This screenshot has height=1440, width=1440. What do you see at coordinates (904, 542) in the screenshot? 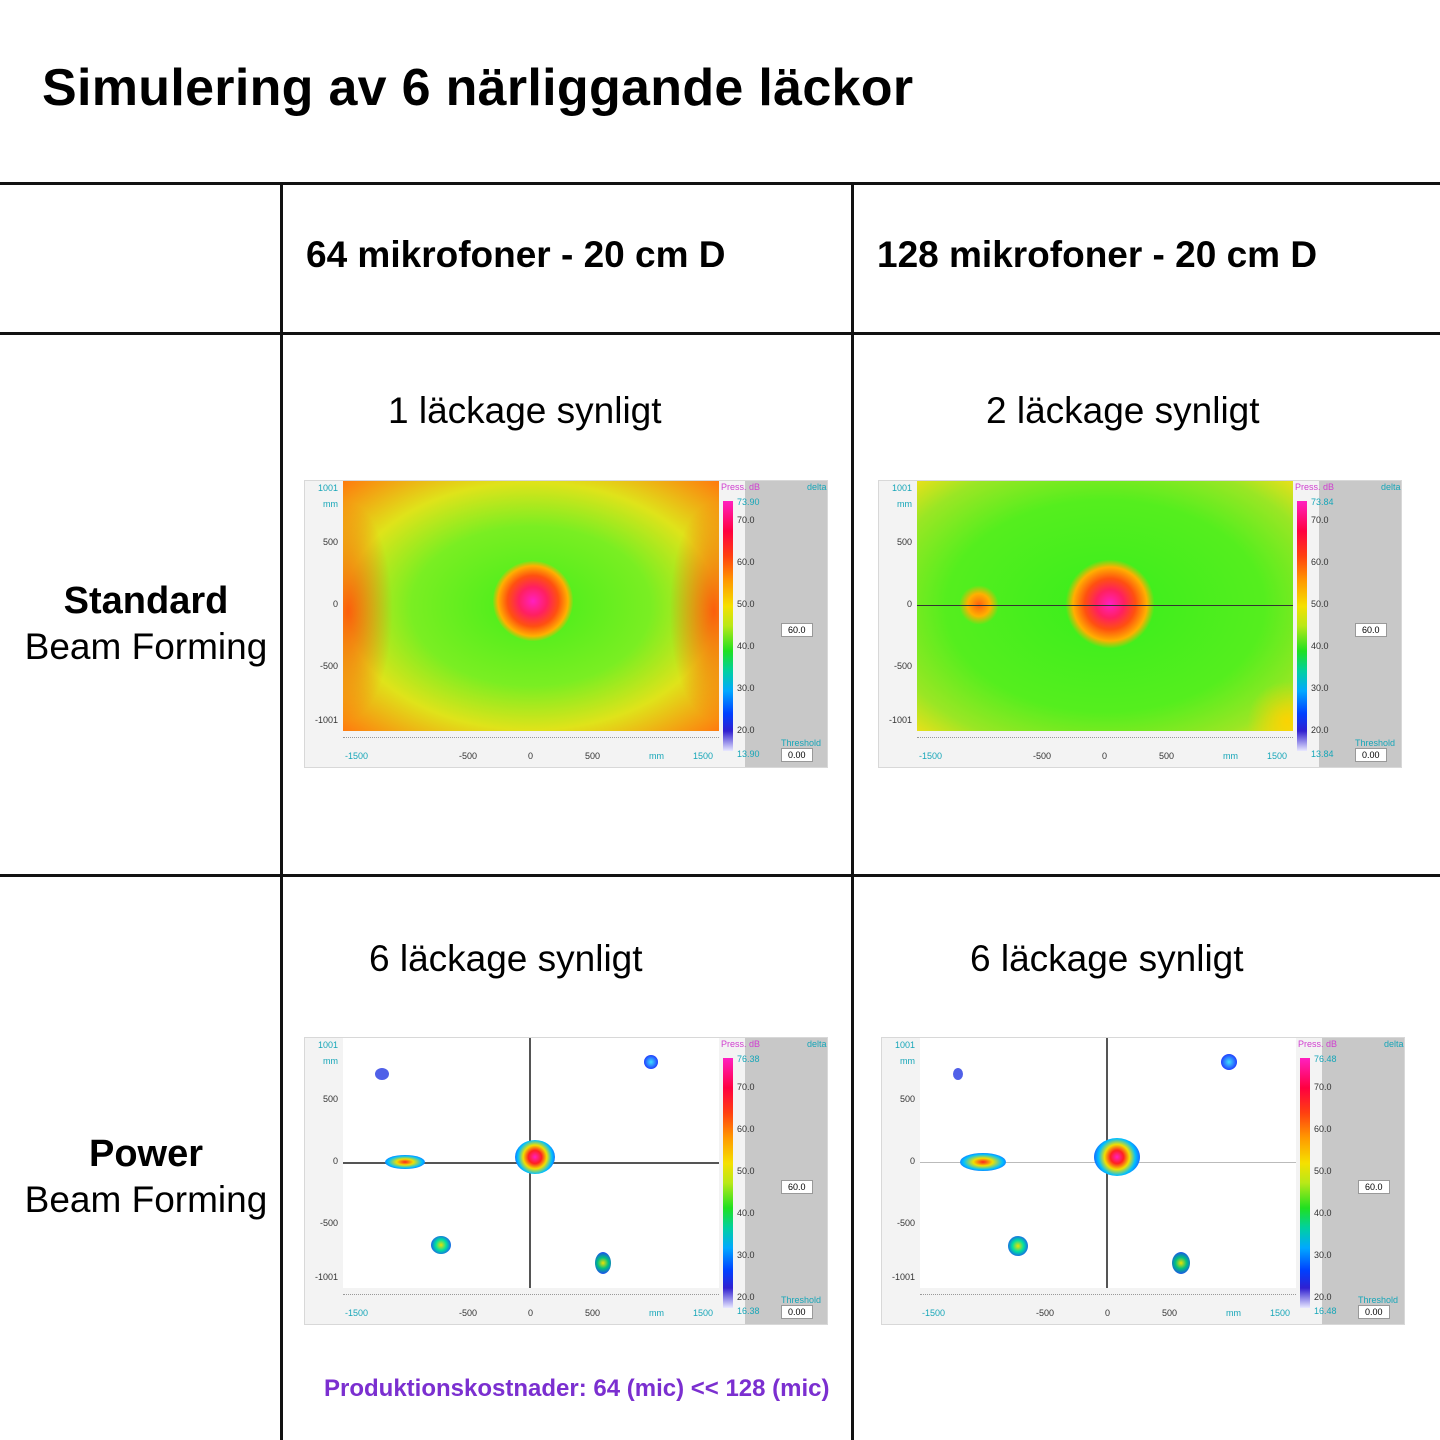
I see `y-label-500: 500` at bounding box center [904, 542].